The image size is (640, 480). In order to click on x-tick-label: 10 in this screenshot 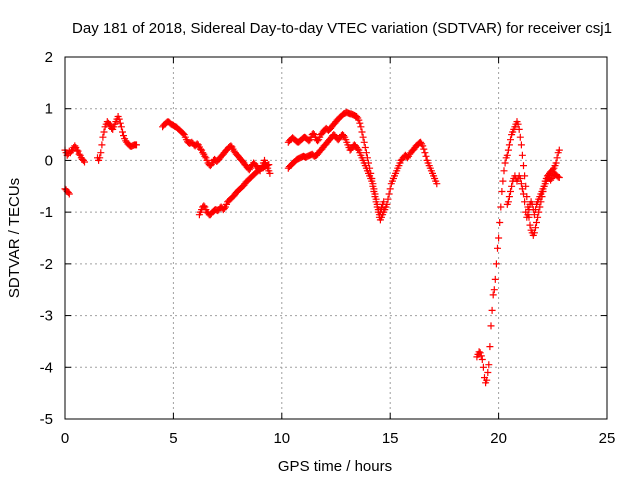, I will do `click(281, 438)`.